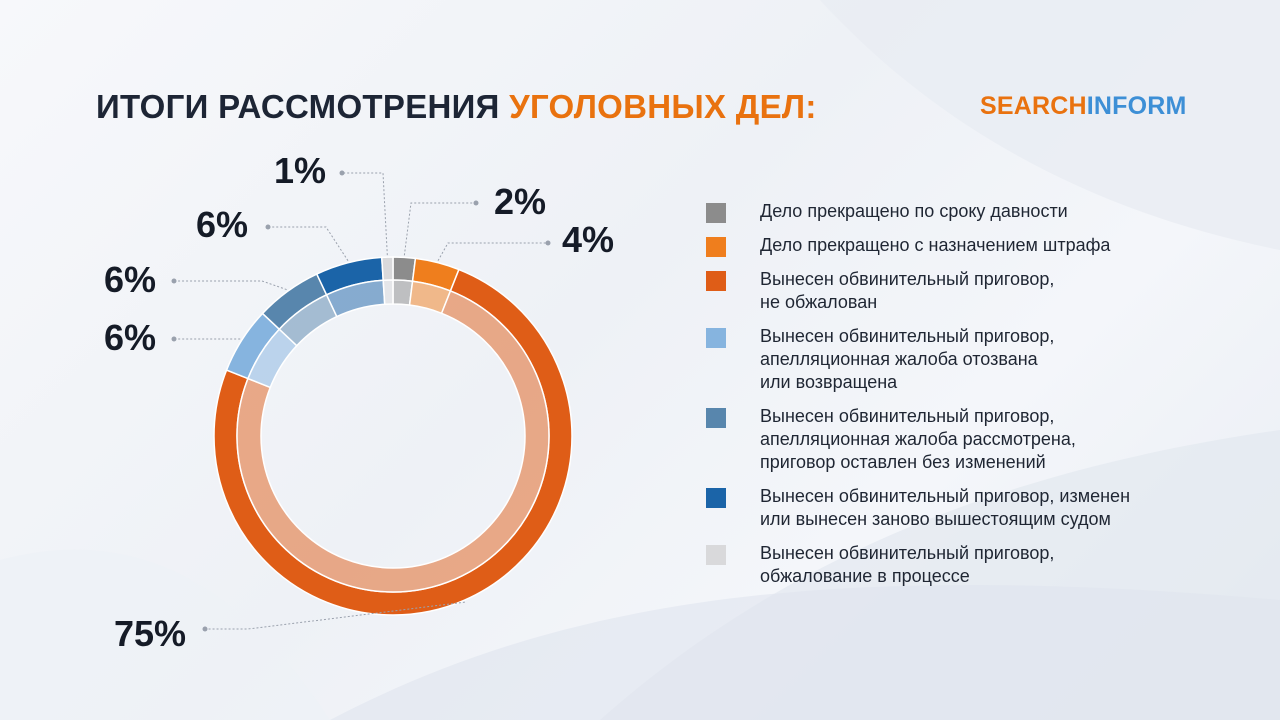 The width and height of the screenshot is (1280, 720). Describe the element at coordinates (300, 170) in the screenshot. I see `data-label-7: 1%` at that location.